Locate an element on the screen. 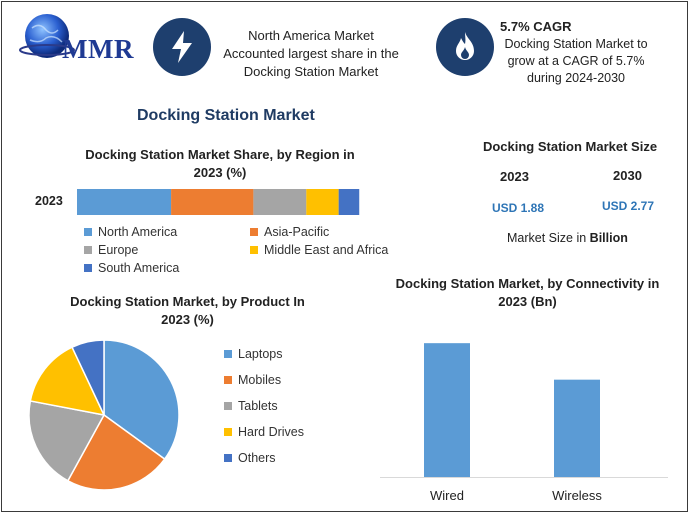  legend-label: Others is located at coordinates (257, 458).